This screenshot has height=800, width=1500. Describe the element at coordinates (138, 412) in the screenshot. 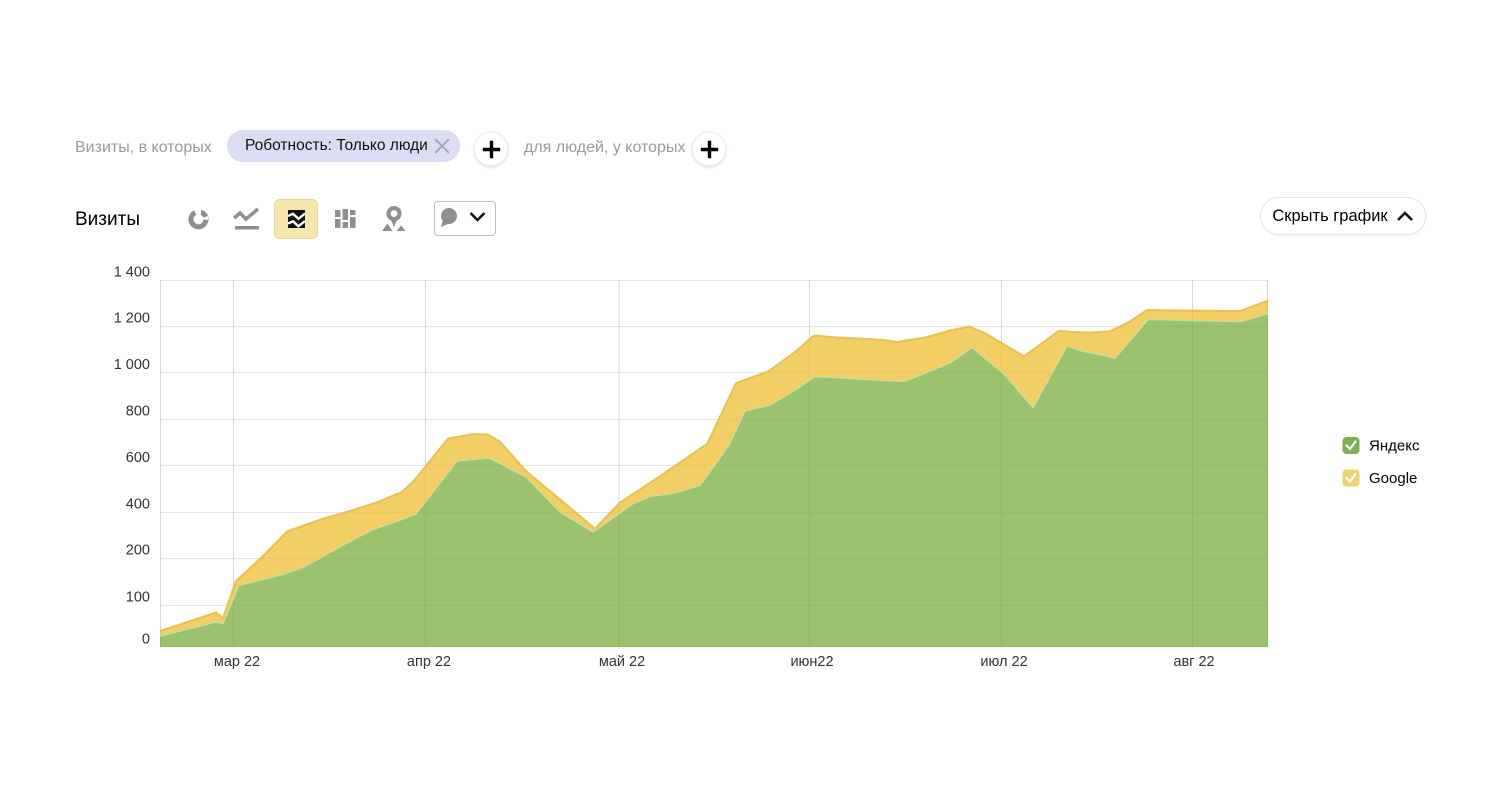

I see `svg-text: 800` at that location.